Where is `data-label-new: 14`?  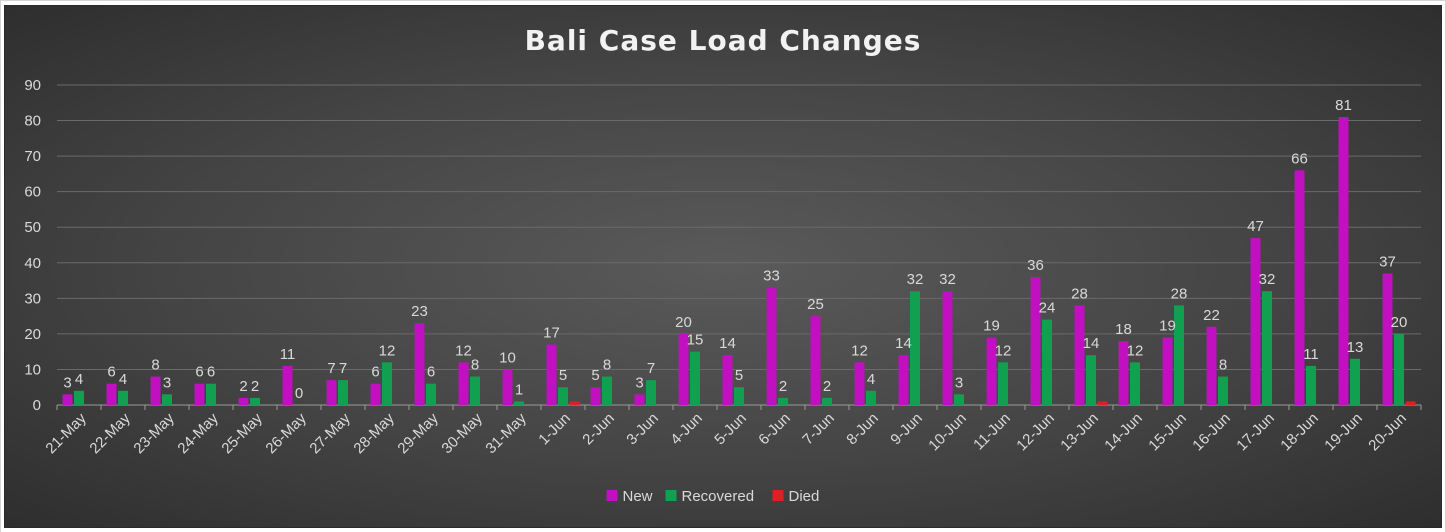 data-label-new: 14 is located at coordinates (727, 343).